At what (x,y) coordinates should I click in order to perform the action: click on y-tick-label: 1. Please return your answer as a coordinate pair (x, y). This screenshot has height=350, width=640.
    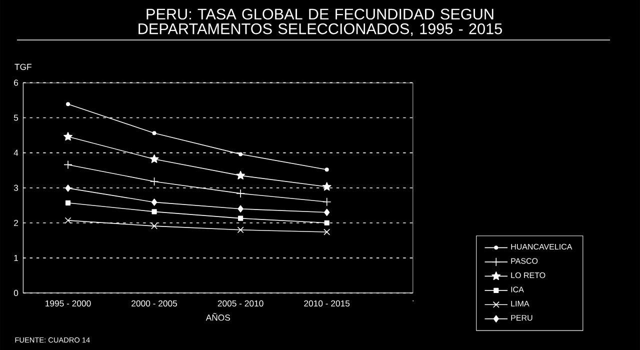
    Looking at the image, I should click on (16, 257).